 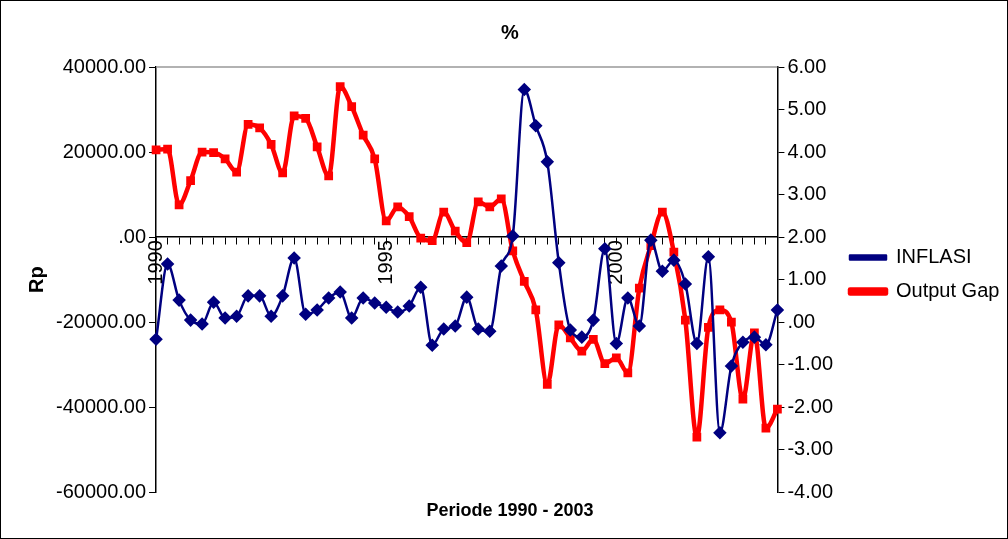 I want to click on legend-label: Output Gap, so click(x=948, y=290).